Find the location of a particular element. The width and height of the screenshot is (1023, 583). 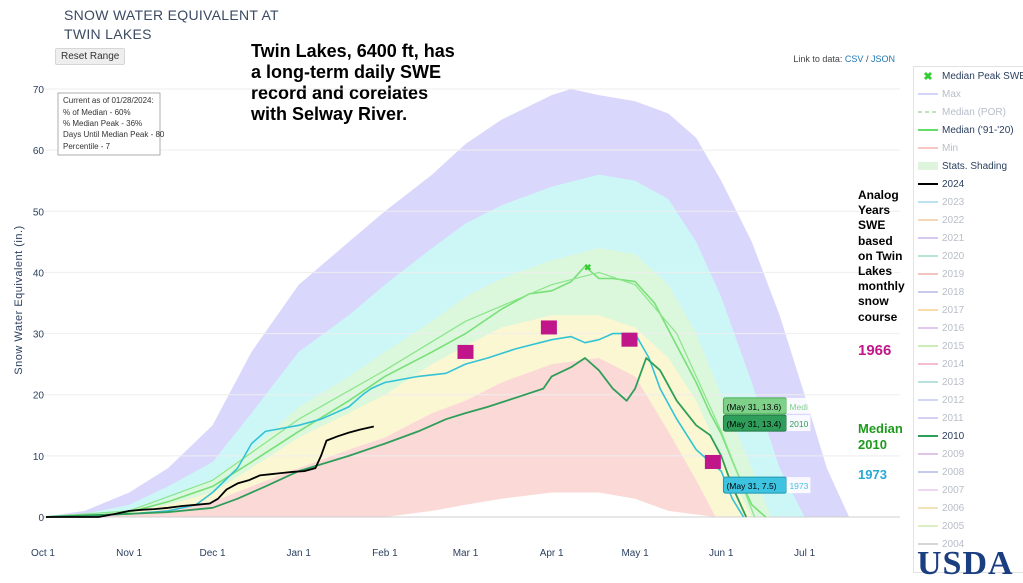

legend-item-label: 2007 is located at coordinates (953, 490).